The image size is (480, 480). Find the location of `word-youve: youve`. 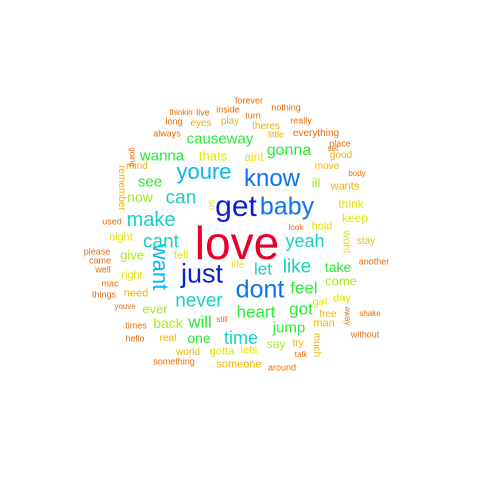

word-youve: youve is located at coordinates (125, 306).